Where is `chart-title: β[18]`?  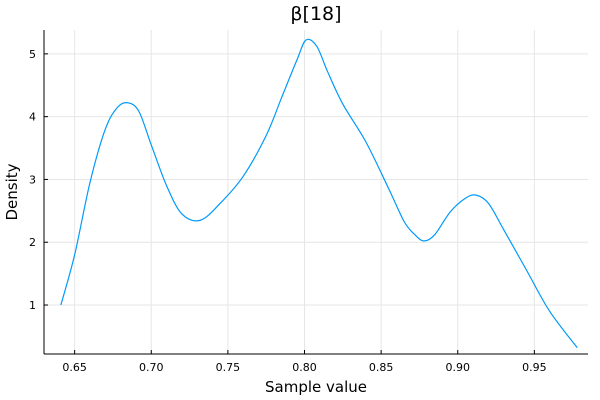 chart-title: β[18] is located at coordinates (315, 14).